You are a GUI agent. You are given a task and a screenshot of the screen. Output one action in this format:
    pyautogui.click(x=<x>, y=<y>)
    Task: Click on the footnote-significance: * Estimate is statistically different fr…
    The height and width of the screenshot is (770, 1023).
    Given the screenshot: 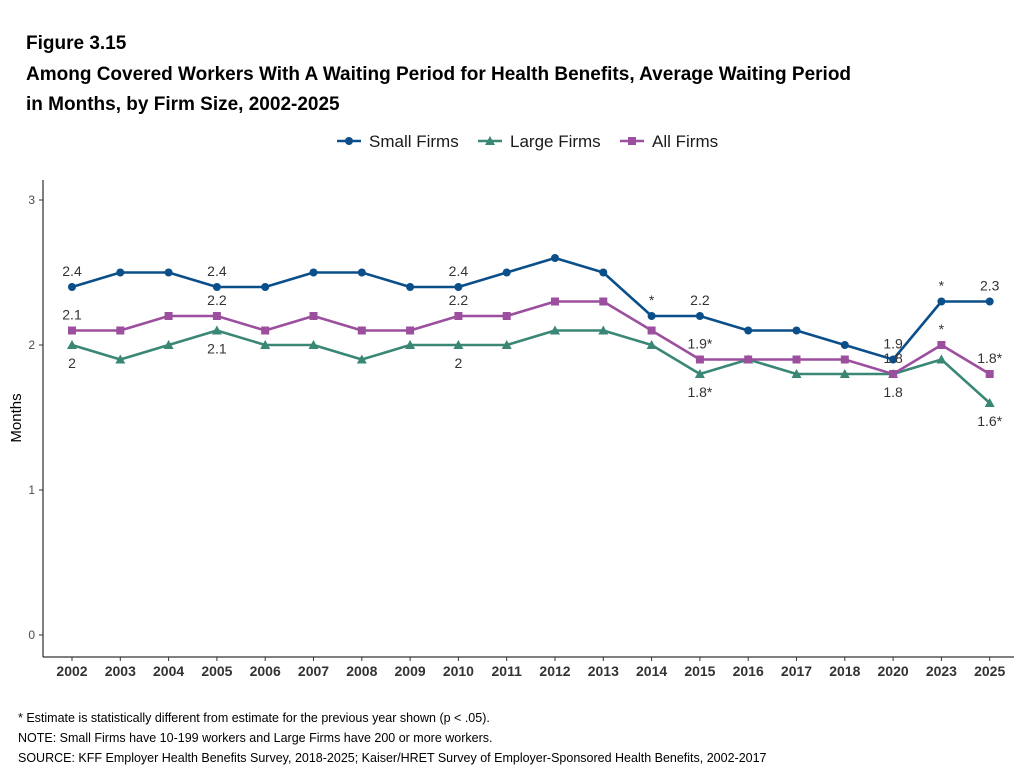 What is the action you would take?
    pyautogui.click(x=254, y=718)
    